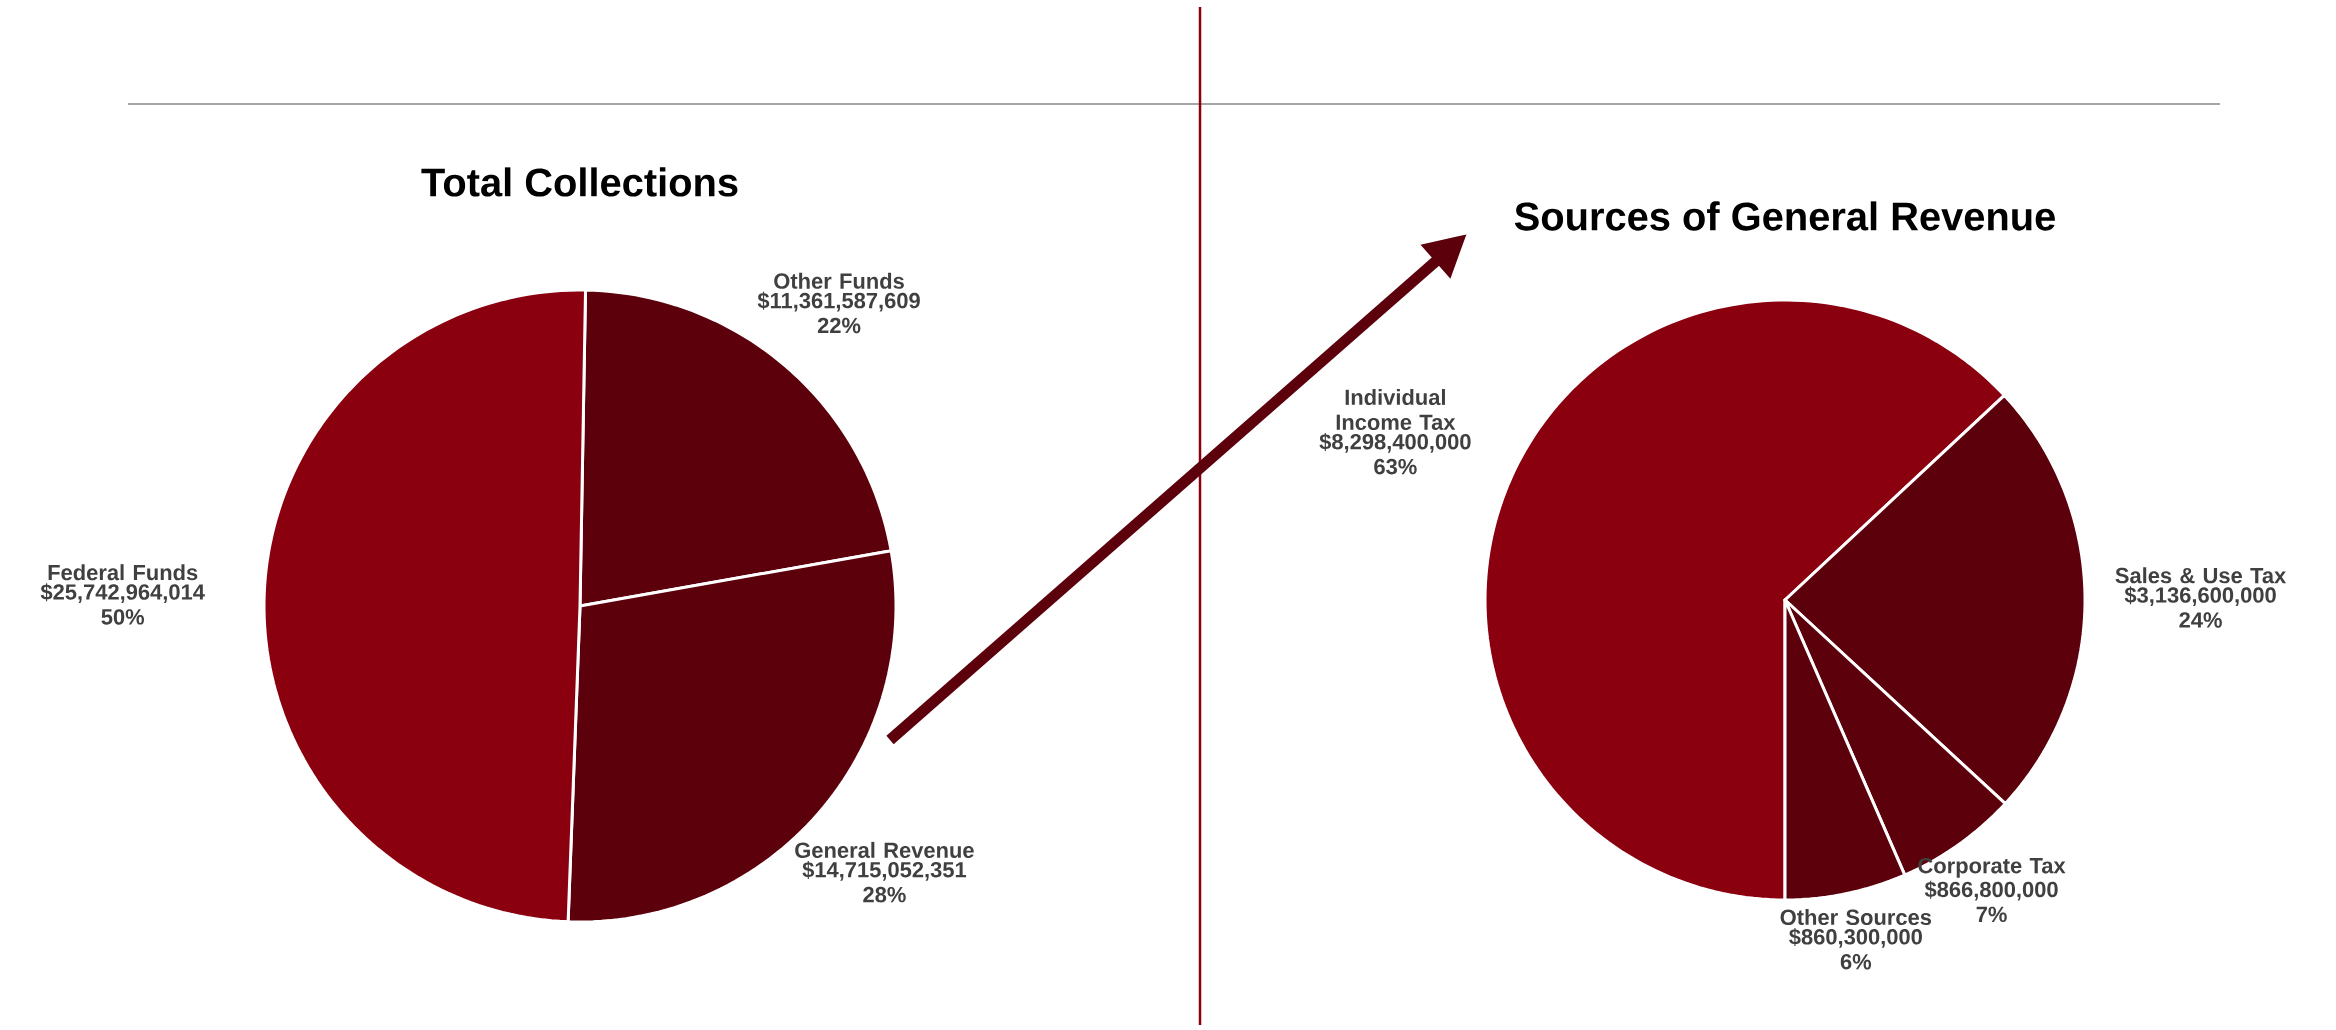 This screenshot has width=2336, height=1030. Describe the element at coordinates (122, 604) in the screenshot. I see `data-label: $25,742,964,014 50%` at that location.